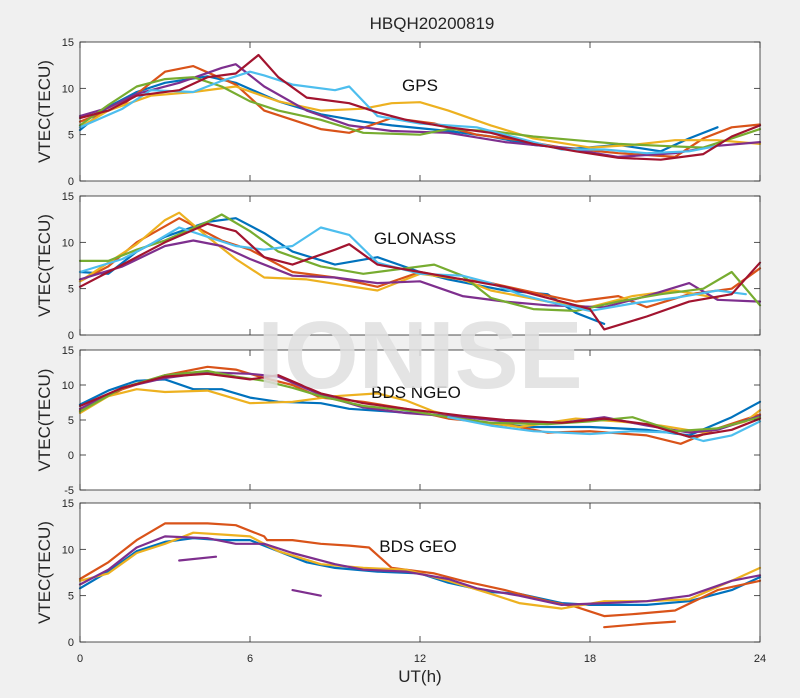 The image size is (800, 698). Describe the element at coordinates (420, 659) in the screenshot. I see `x-tick-label: 12` at that location.